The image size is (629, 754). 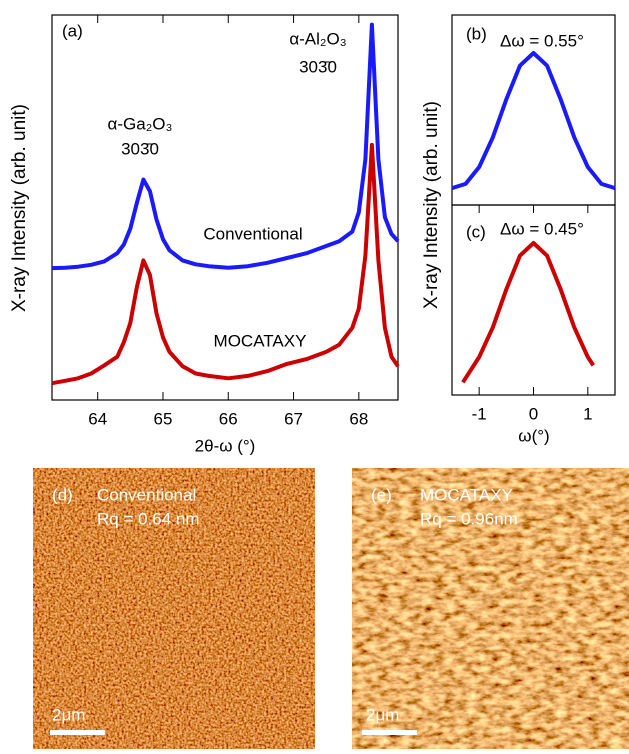 What do you see at coordinates (358, 418) in the screenshot?
I see `x-tick-label: 68` at bounding box center [358, 418].